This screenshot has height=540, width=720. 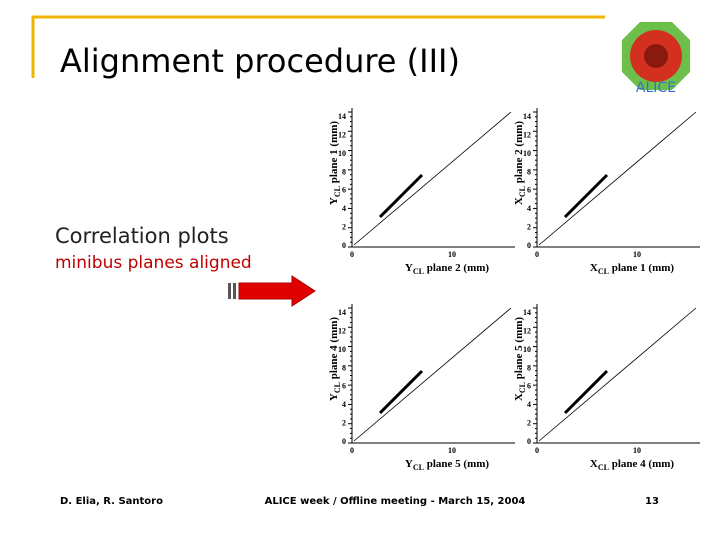 I want to click on svg-text: ALICE, so click(x=656, y=88).